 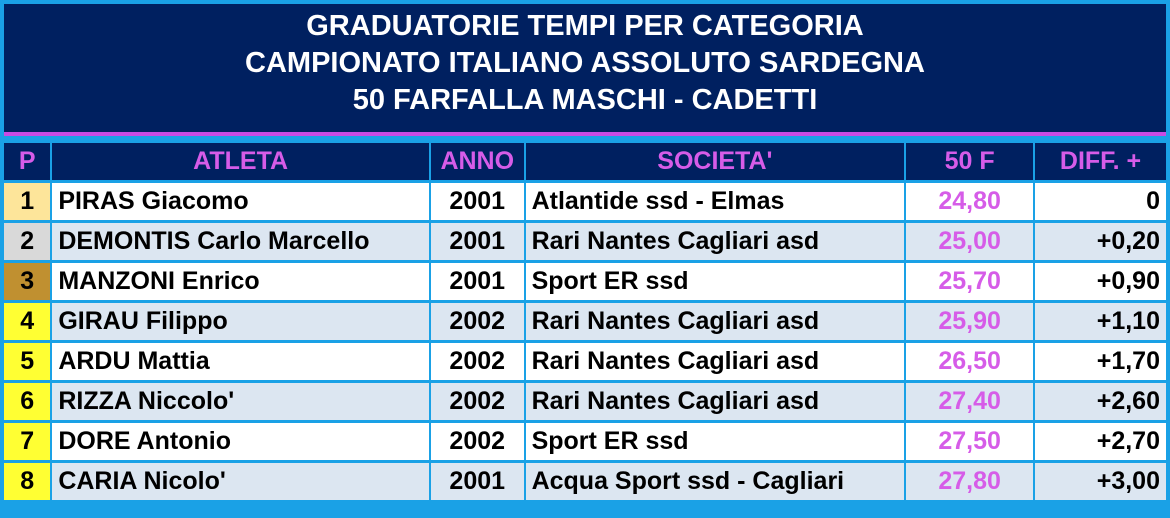 I want to click on athlete-cell: ARDU Mattia, so click(x=240, y=361).